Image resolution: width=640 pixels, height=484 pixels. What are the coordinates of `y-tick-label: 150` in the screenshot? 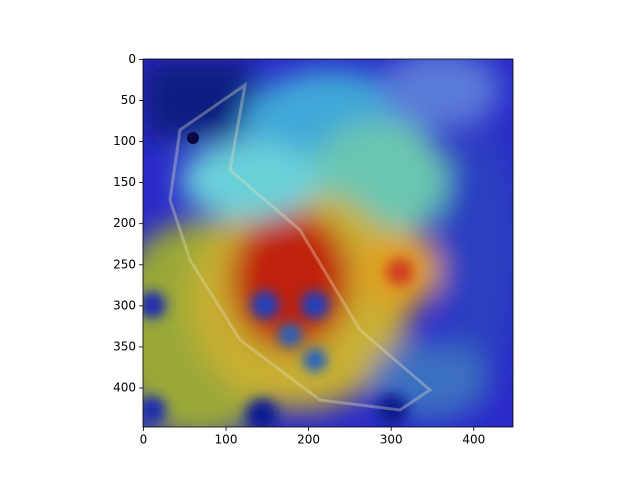 It's located at (124, 182).